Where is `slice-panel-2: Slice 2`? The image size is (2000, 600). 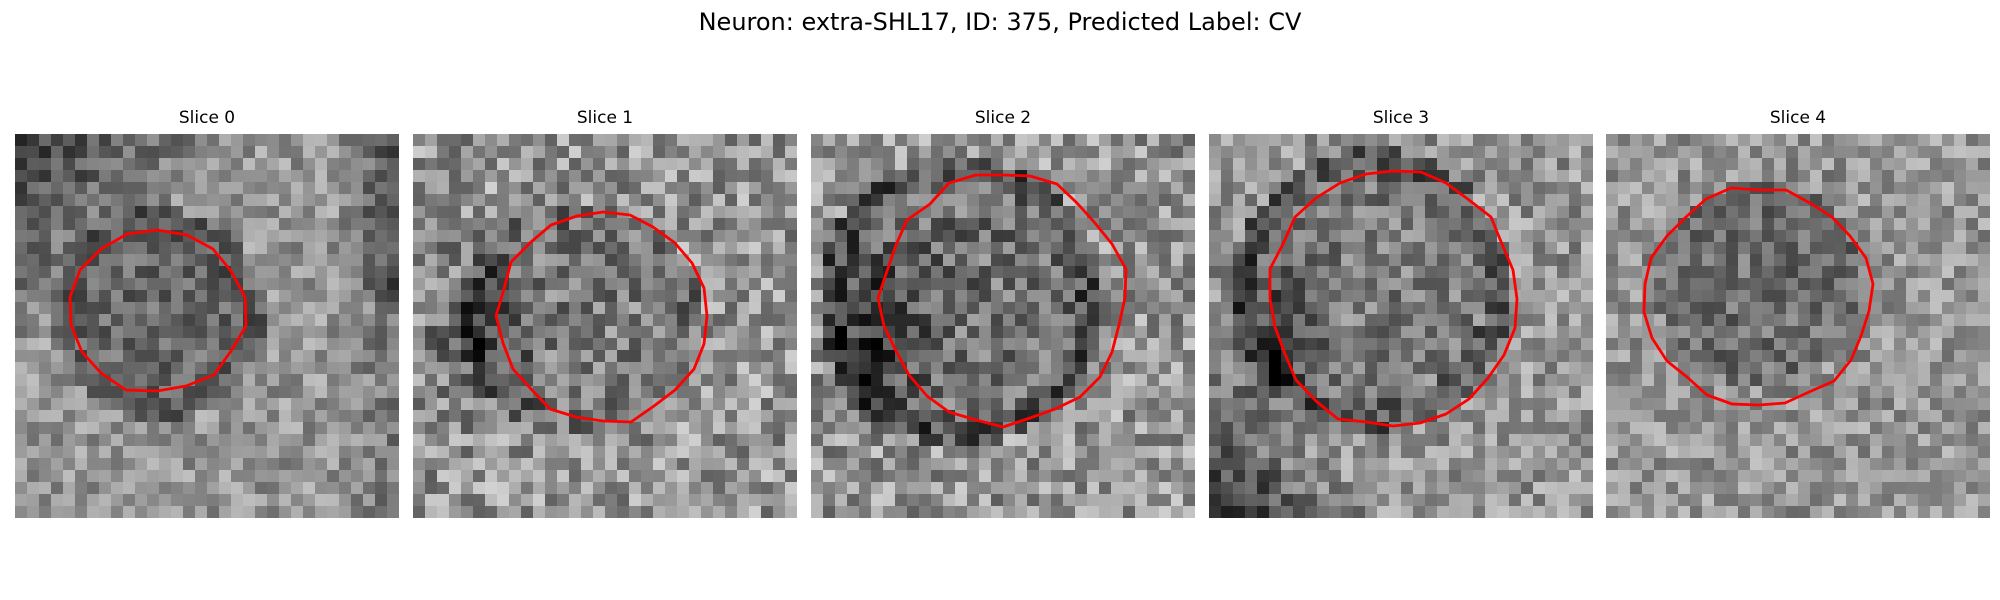 slice-panel-2: Slice 2 is located at coordinates (1003, 313).